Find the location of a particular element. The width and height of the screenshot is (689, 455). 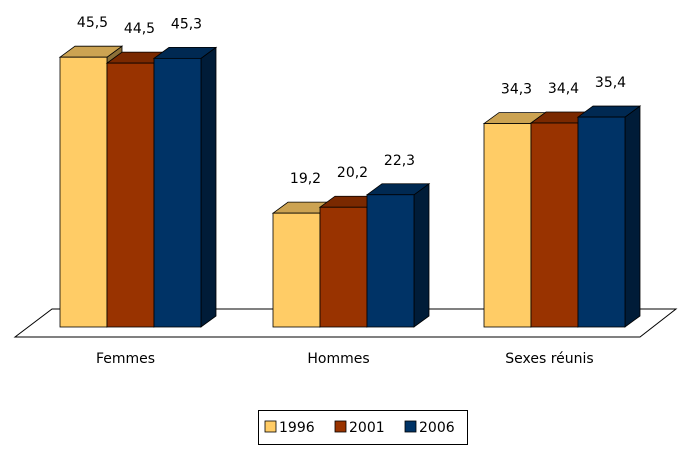

legend is located at coordinates (363, 427).